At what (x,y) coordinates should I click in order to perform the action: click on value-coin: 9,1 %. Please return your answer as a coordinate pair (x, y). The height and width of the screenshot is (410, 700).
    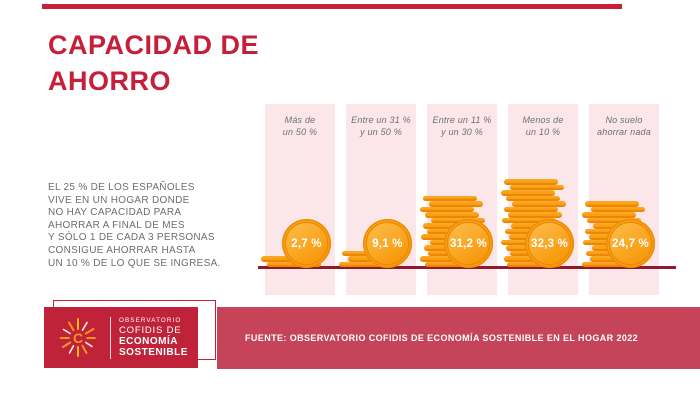
    Looking at the image, I should click on (387, 243).